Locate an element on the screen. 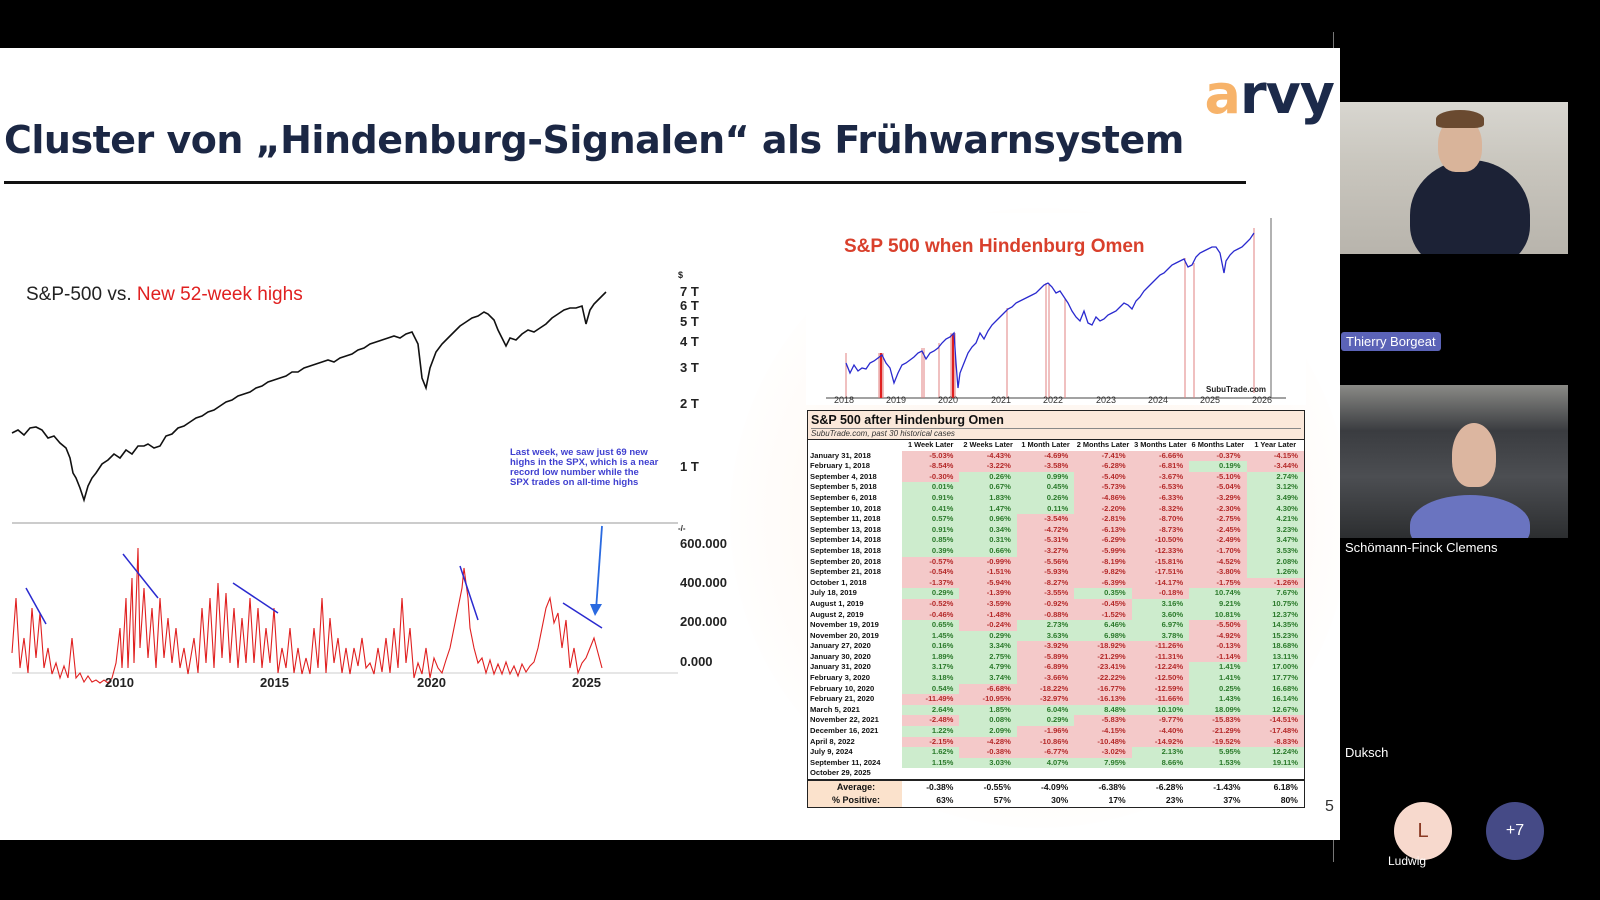  table-cell: -0.88% is located at coordinates (1045, 615).